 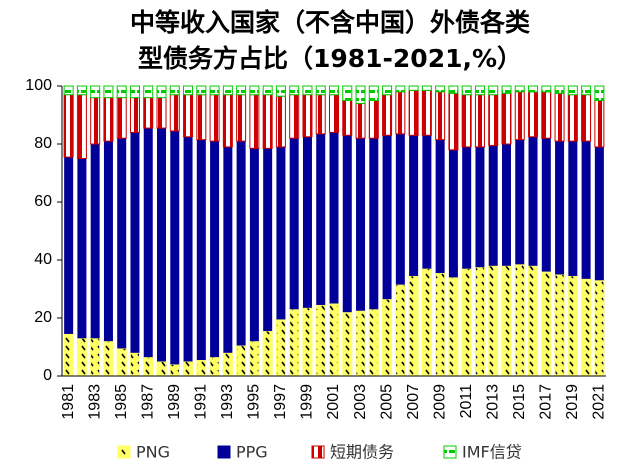 I want to click on x-tick-label: 1995, so click(x=254, y=402).